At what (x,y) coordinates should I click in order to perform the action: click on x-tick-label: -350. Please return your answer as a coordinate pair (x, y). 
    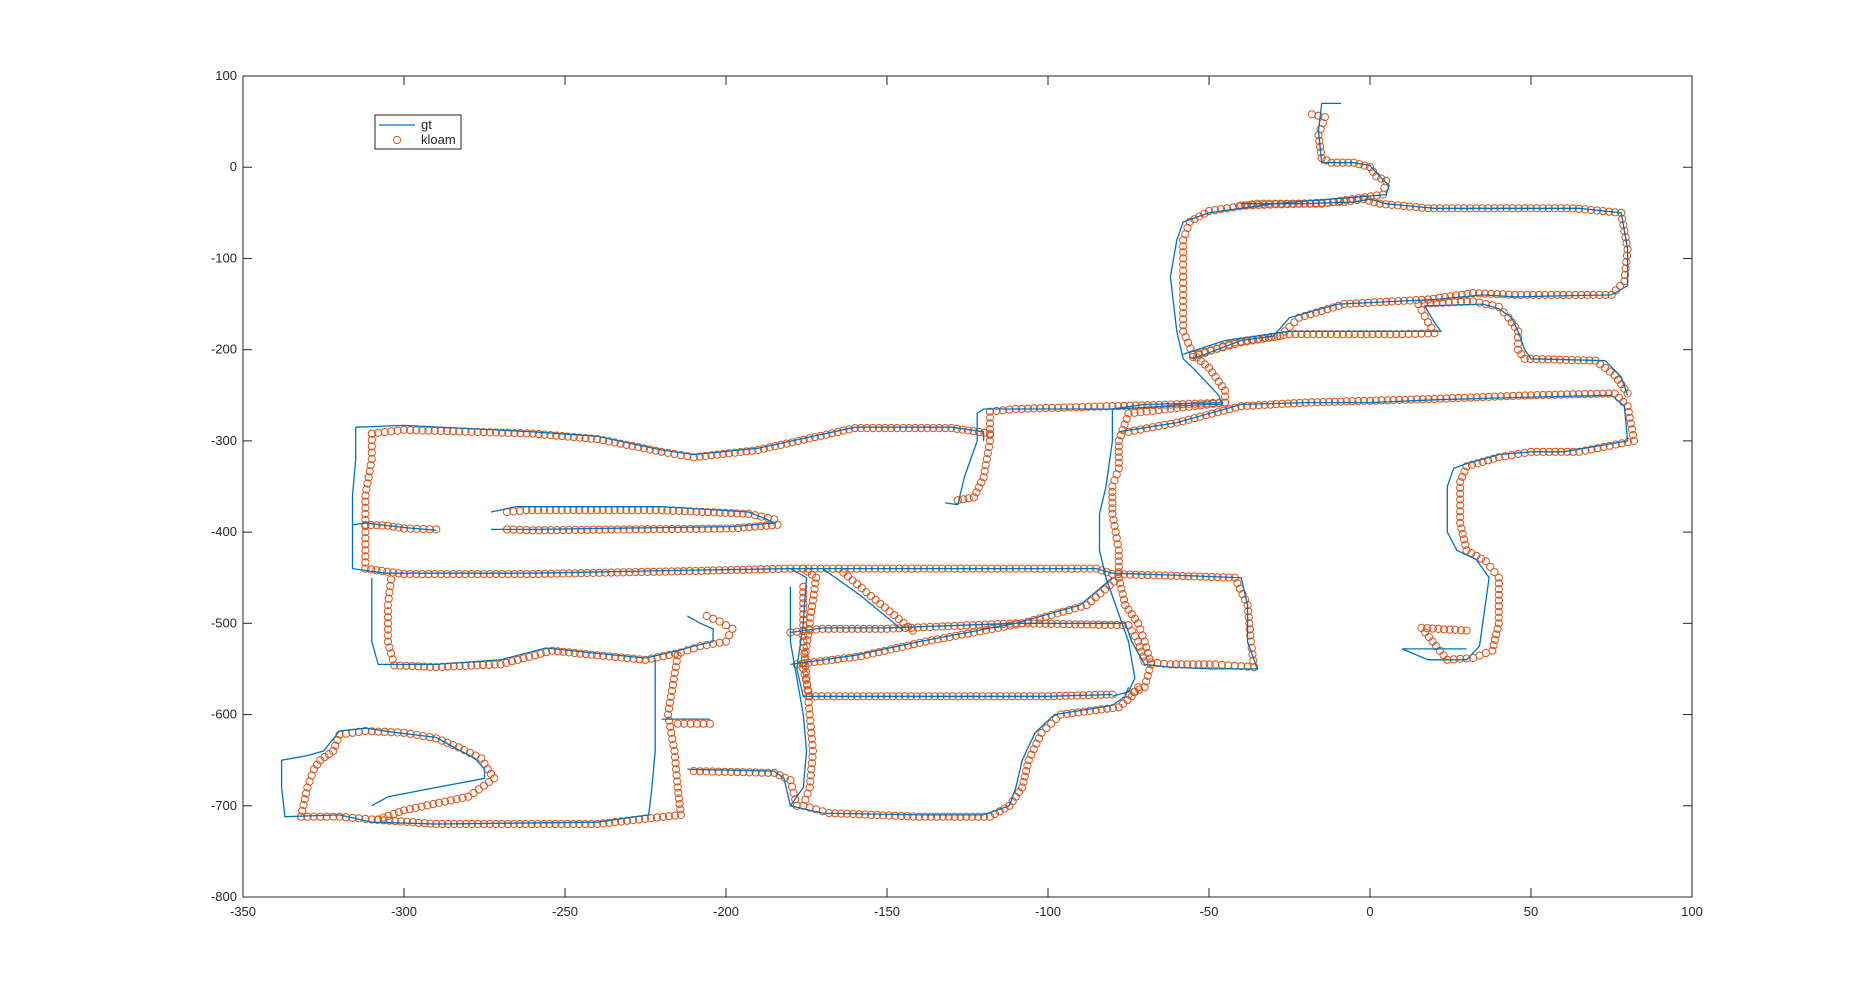
    Looking at the image, I should click on (243, 911).